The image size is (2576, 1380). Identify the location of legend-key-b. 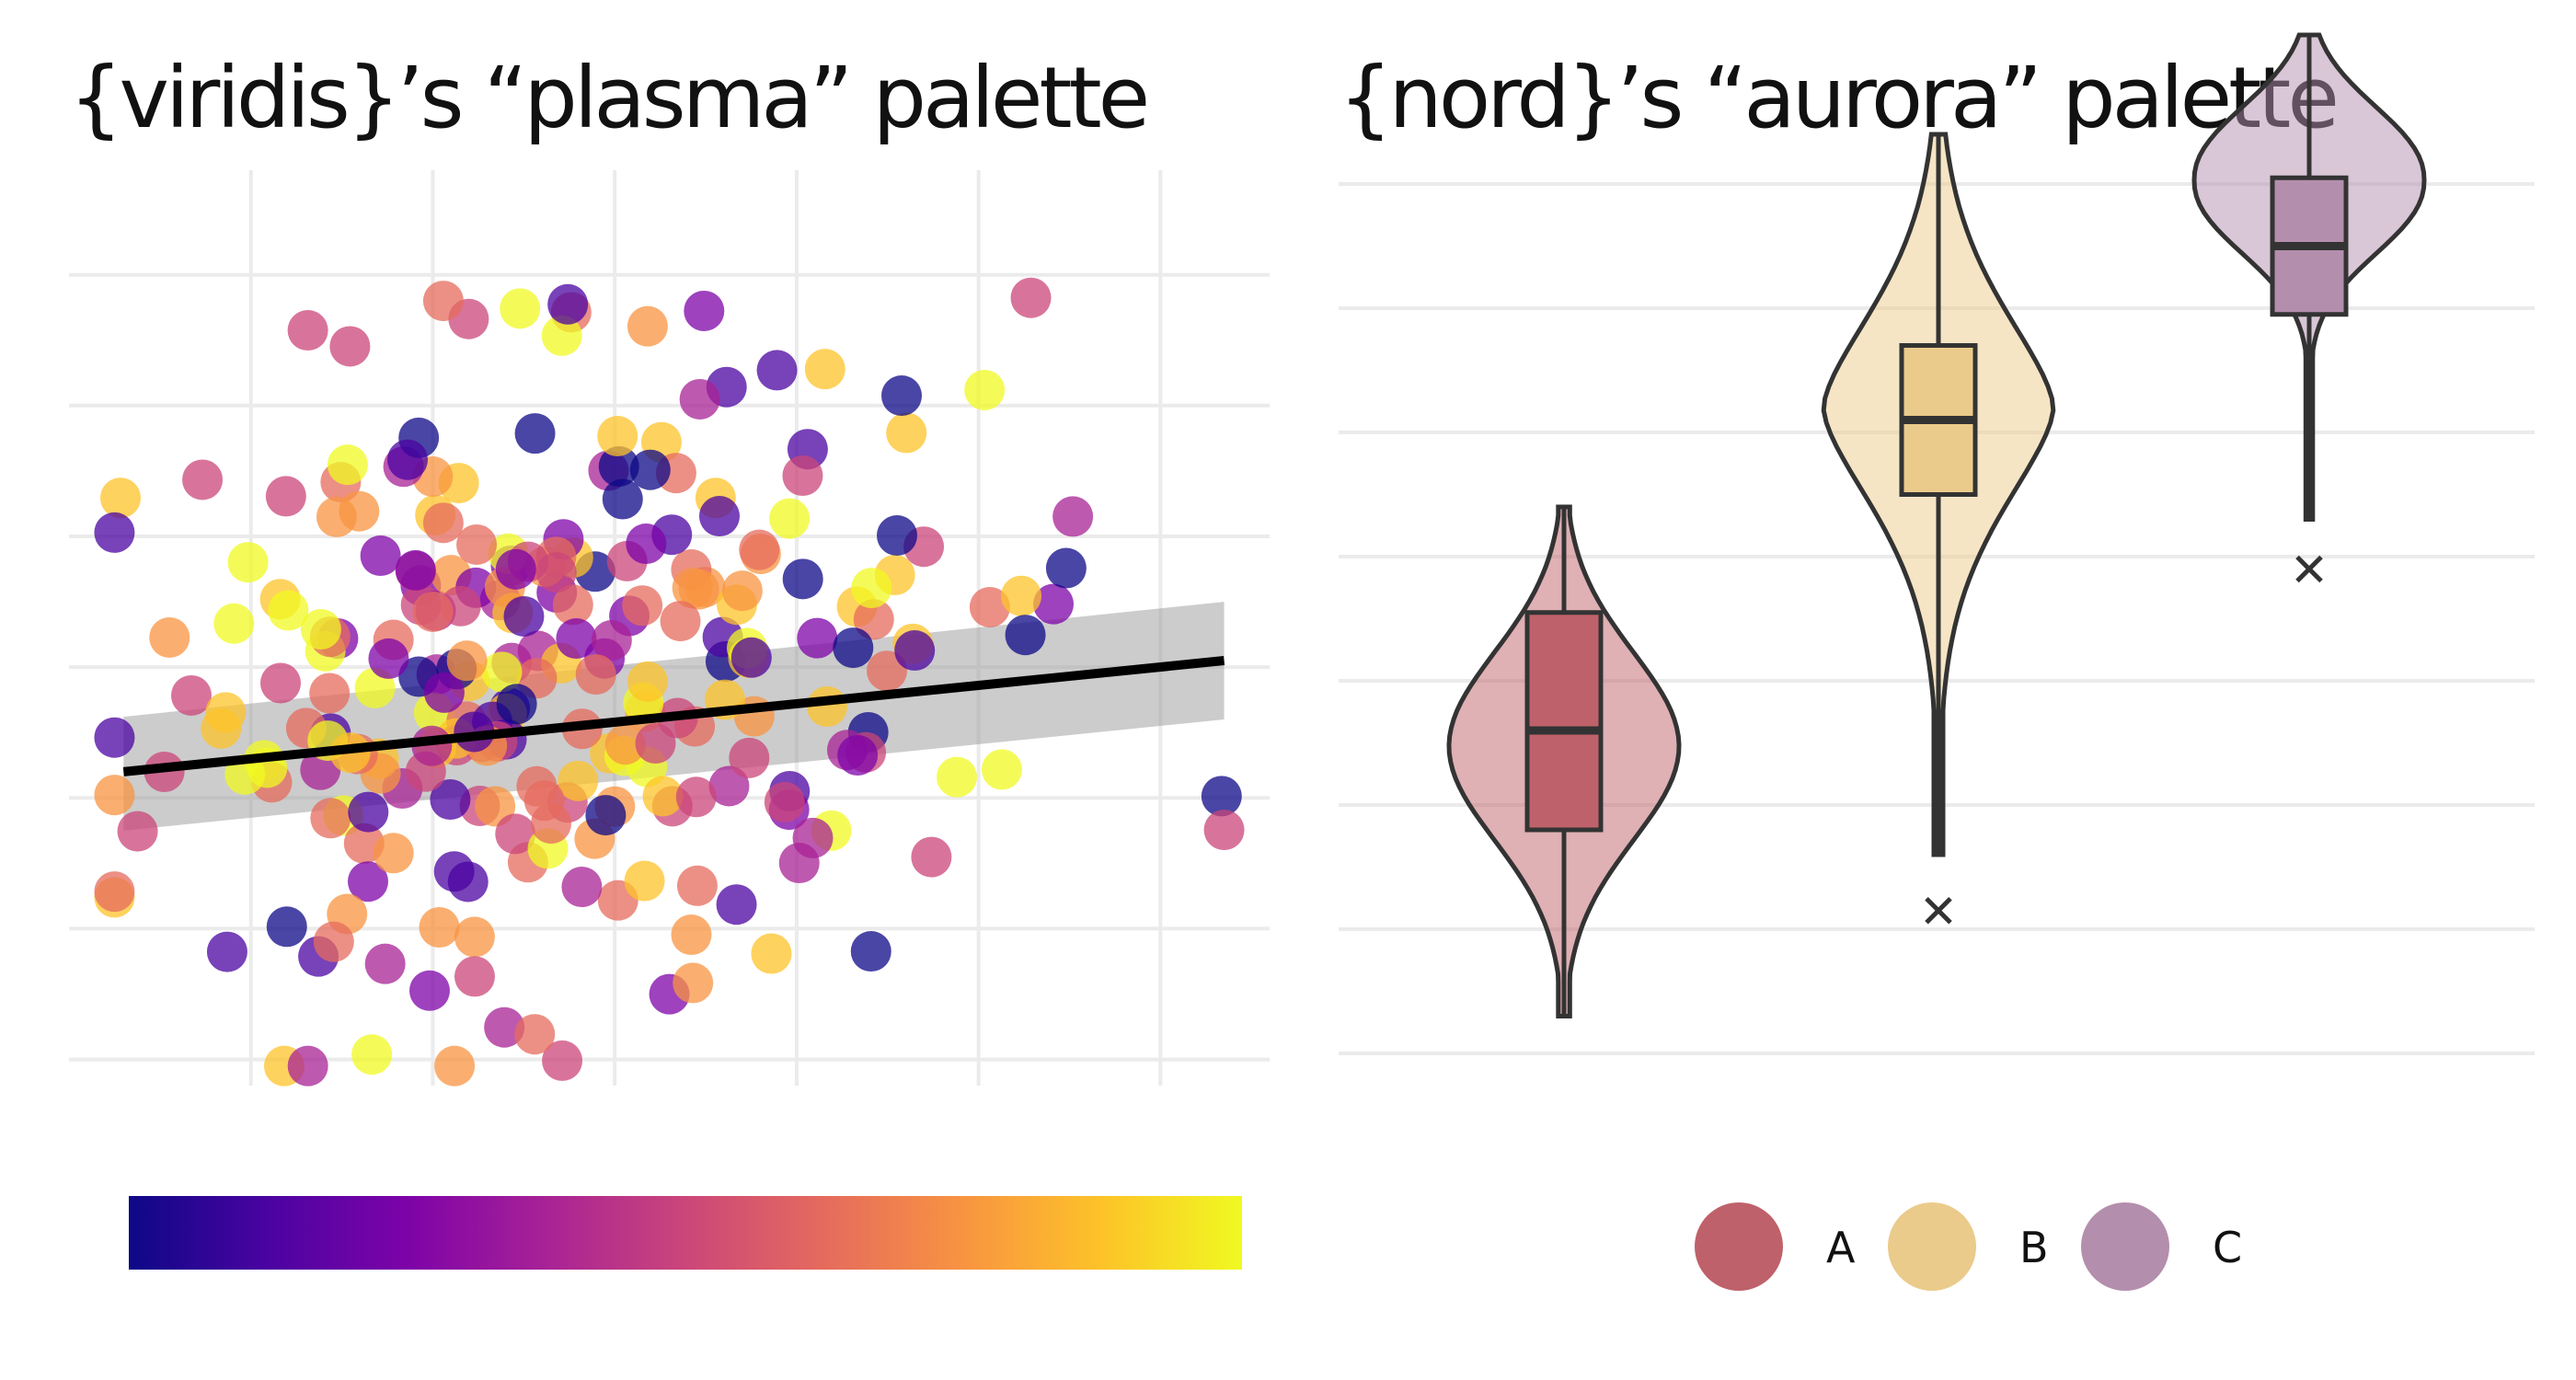
(1932, 1246).